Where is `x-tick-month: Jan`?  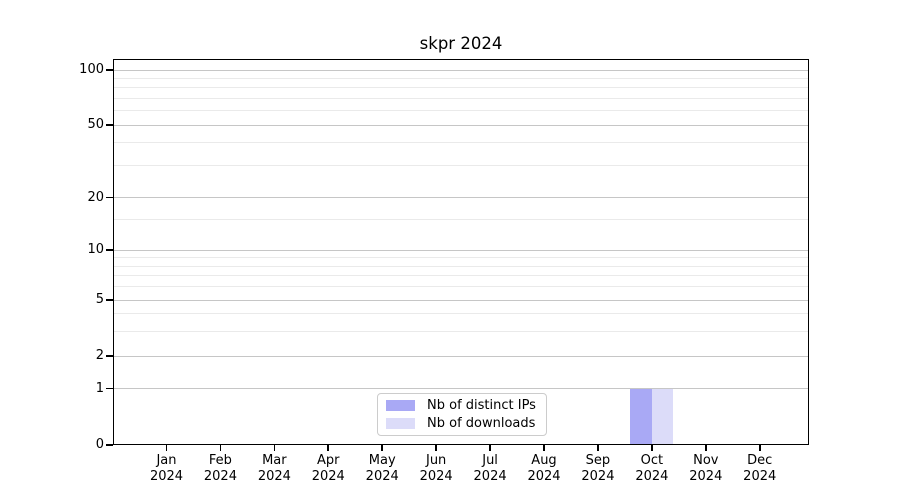
x-tick-month: Jan is located at coordinates (166, 460).